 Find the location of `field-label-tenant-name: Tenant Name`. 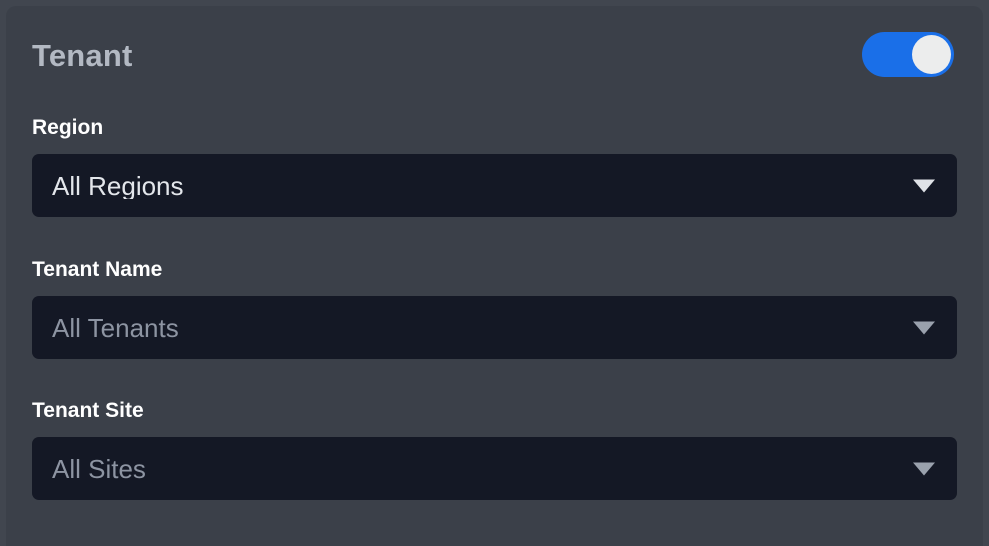

field-label-tenant-name: Tenant Name is located at coordinates (97, 269).